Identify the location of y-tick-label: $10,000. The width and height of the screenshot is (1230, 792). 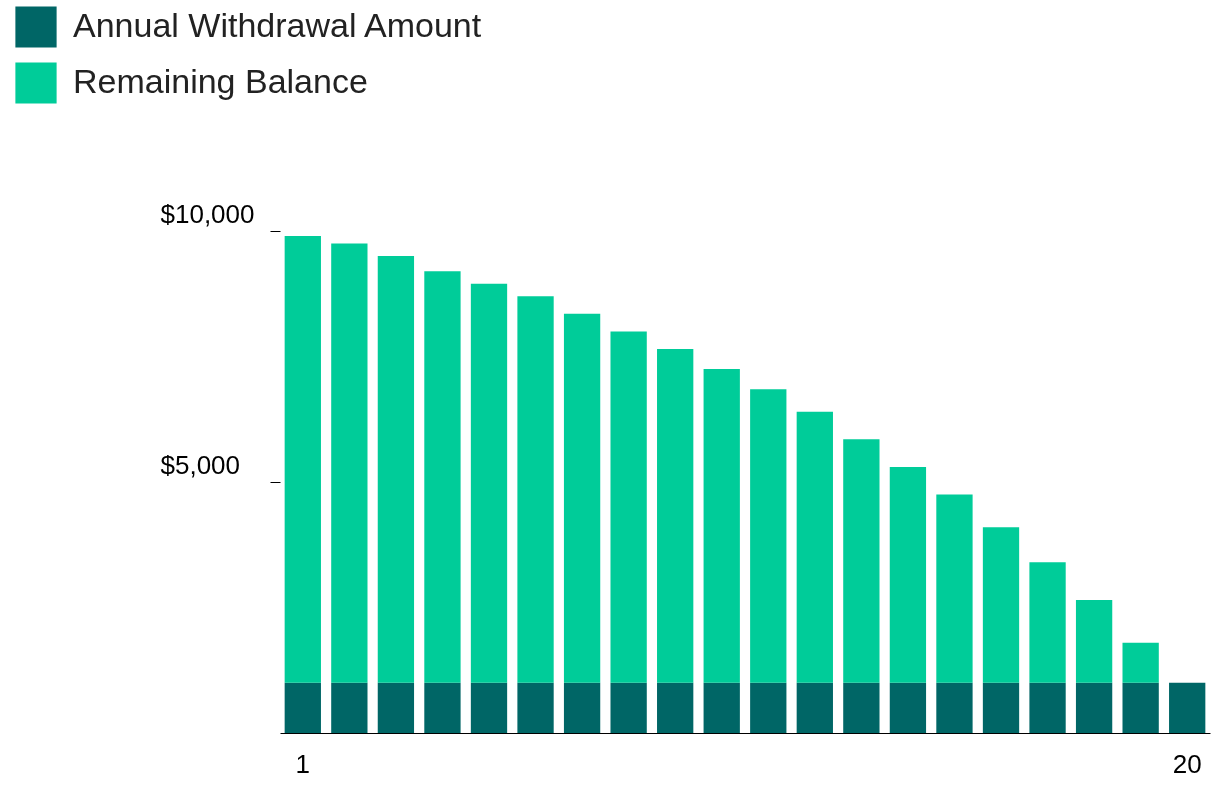
(207, 213).